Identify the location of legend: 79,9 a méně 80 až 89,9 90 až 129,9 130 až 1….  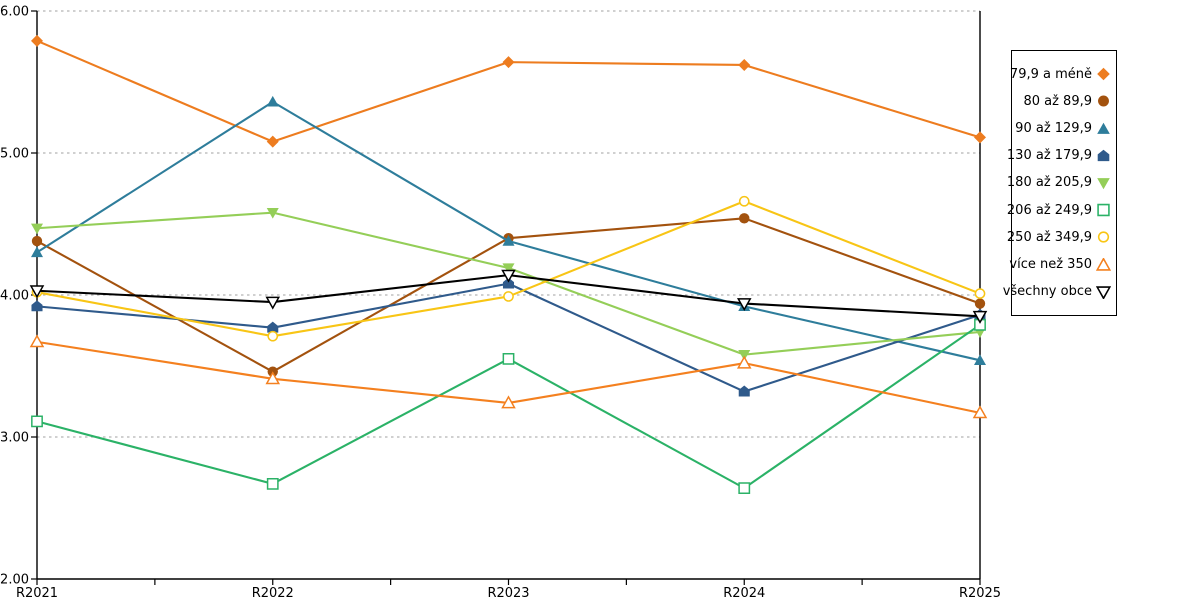
(1060, 183).